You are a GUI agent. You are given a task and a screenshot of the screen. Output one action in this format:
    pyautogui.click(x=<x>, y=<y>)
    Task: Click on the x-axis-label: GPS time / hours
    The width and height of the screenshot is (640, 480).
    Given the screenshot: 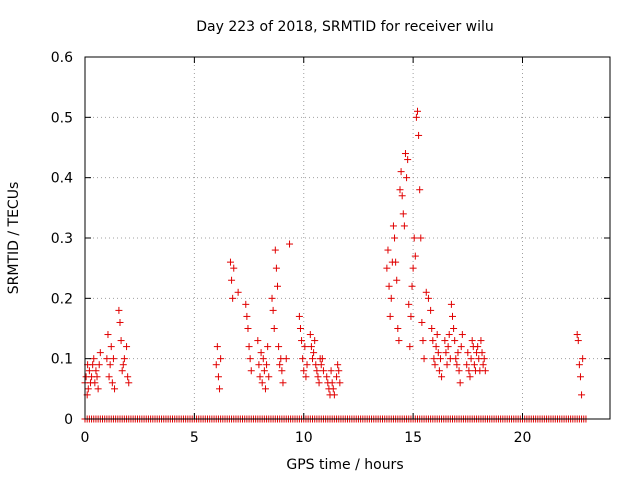 What is the action you would take?
    pyautogui.click(x=344, y=465)
    